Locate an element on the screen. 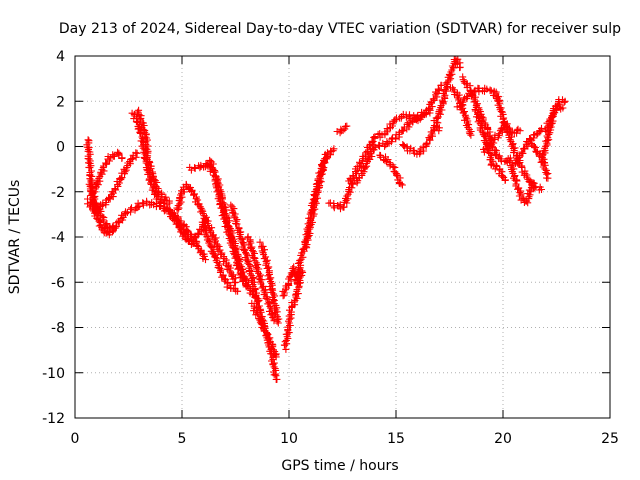 The width and height of the screenshot is (640, 480). x-tick-label: 10 is located at coordinates (289, 439).